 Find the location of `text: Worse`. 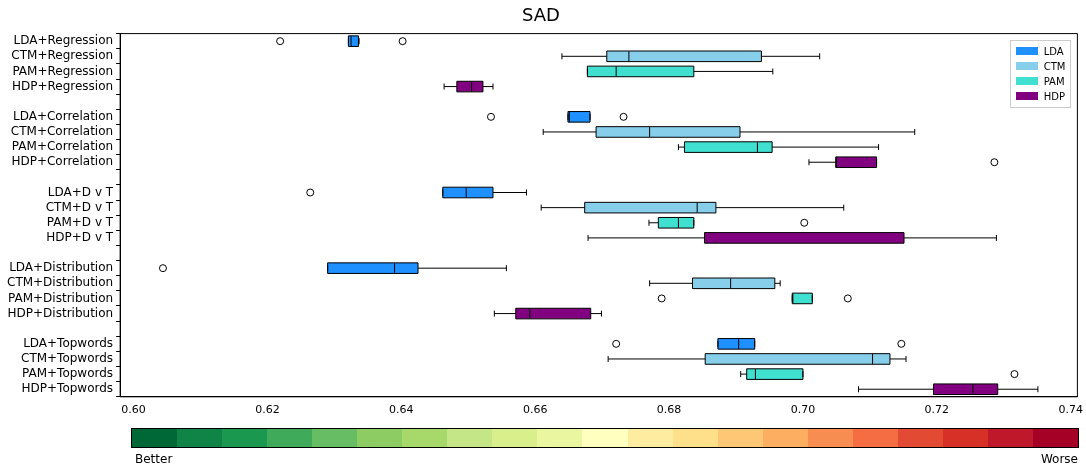

text: Worse is located at coordinates (1059, 459).